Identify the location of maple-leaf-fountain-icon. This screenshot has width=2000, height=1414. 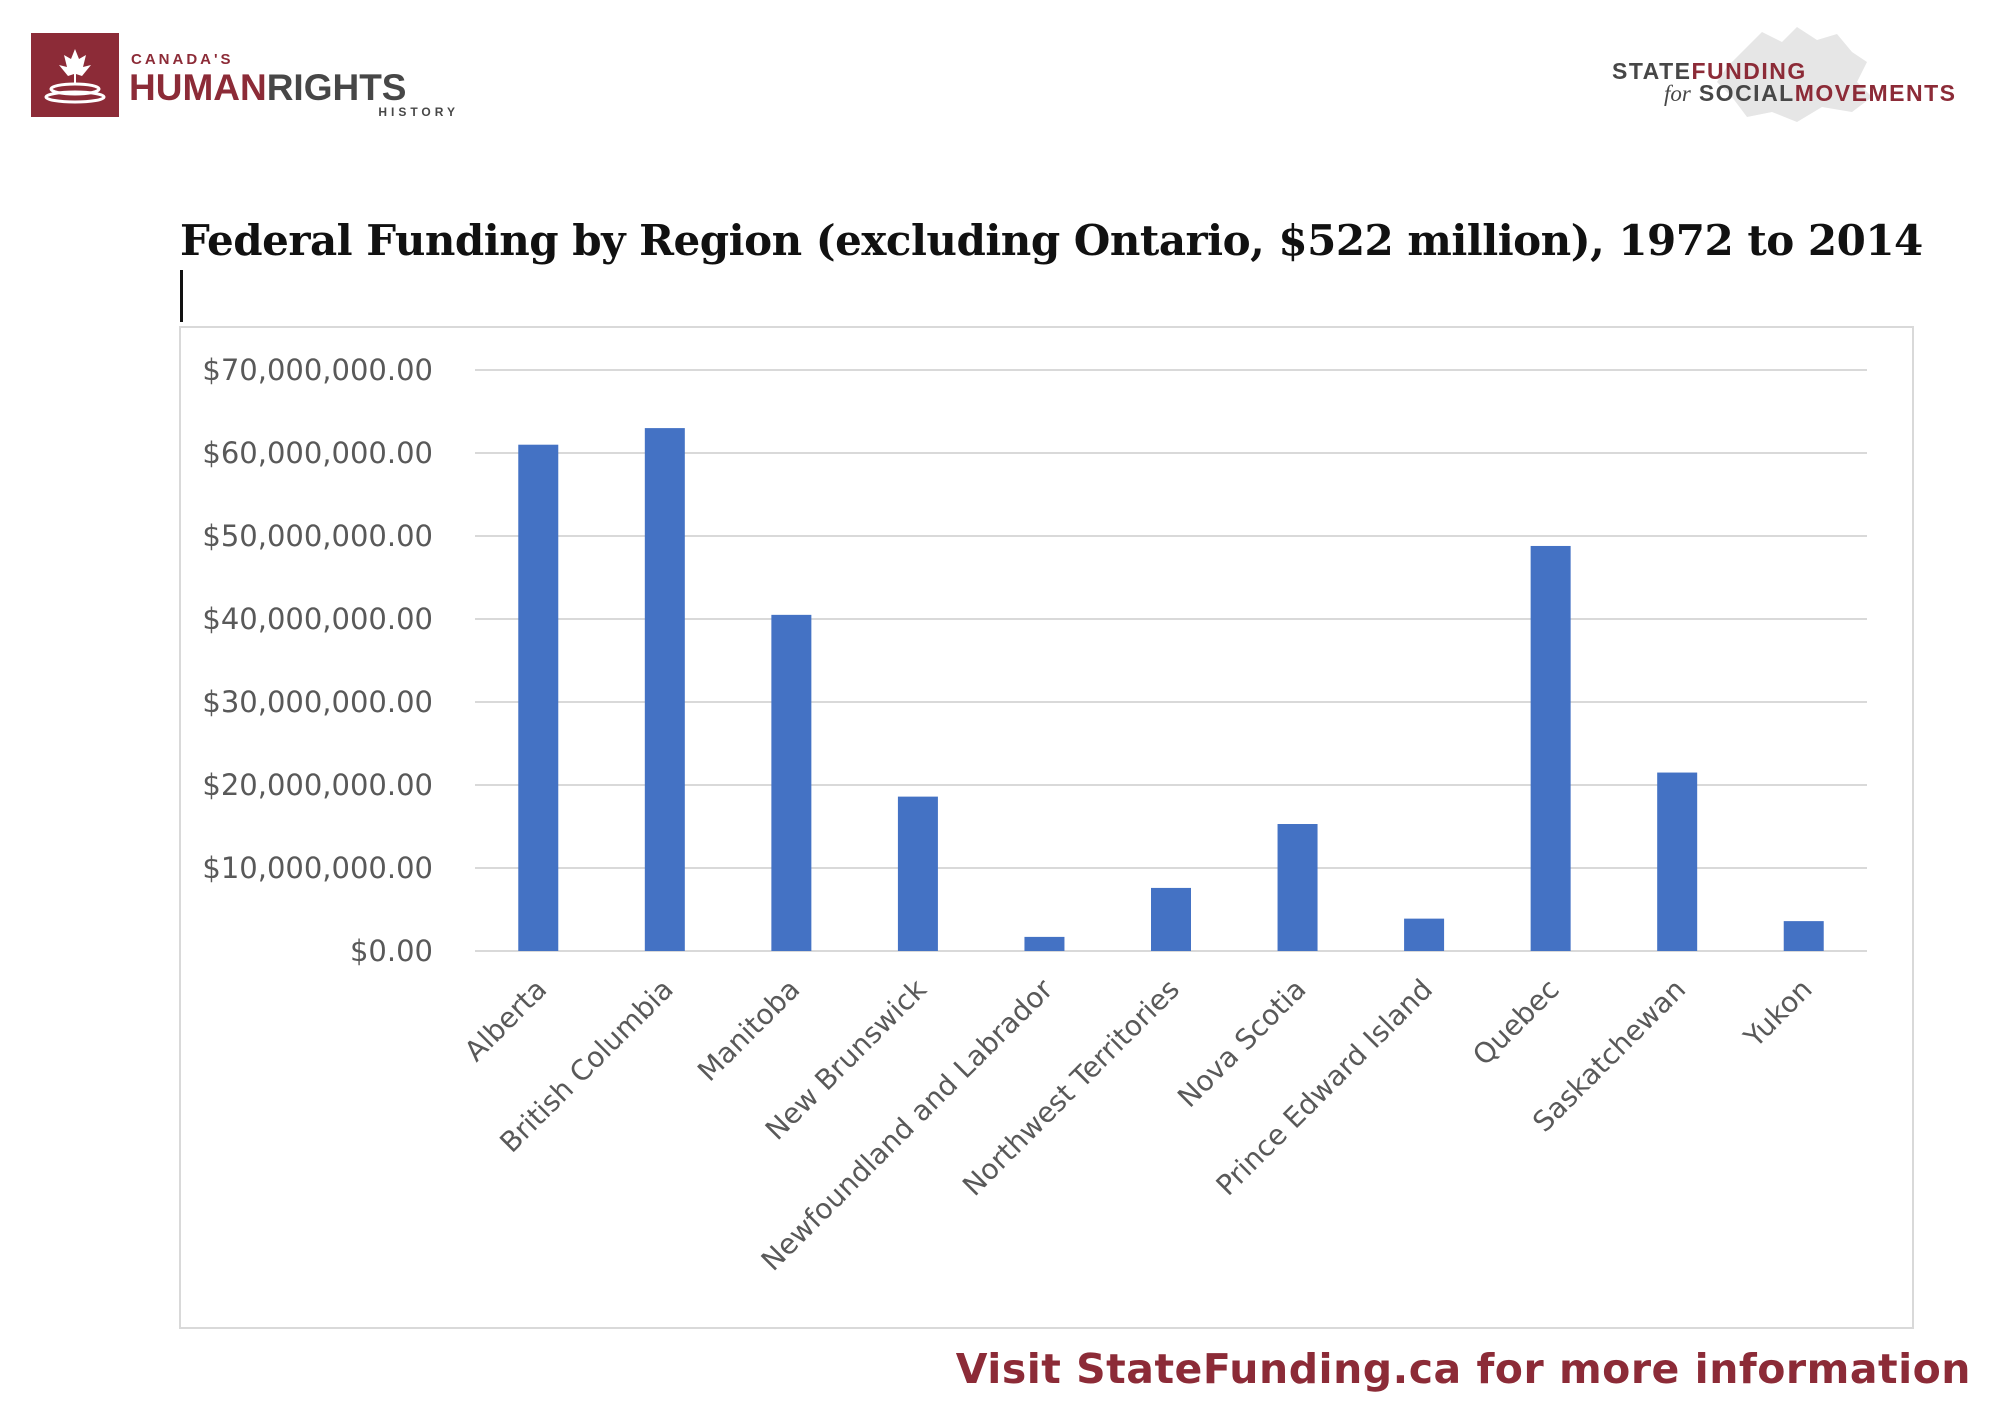
(75, 75).